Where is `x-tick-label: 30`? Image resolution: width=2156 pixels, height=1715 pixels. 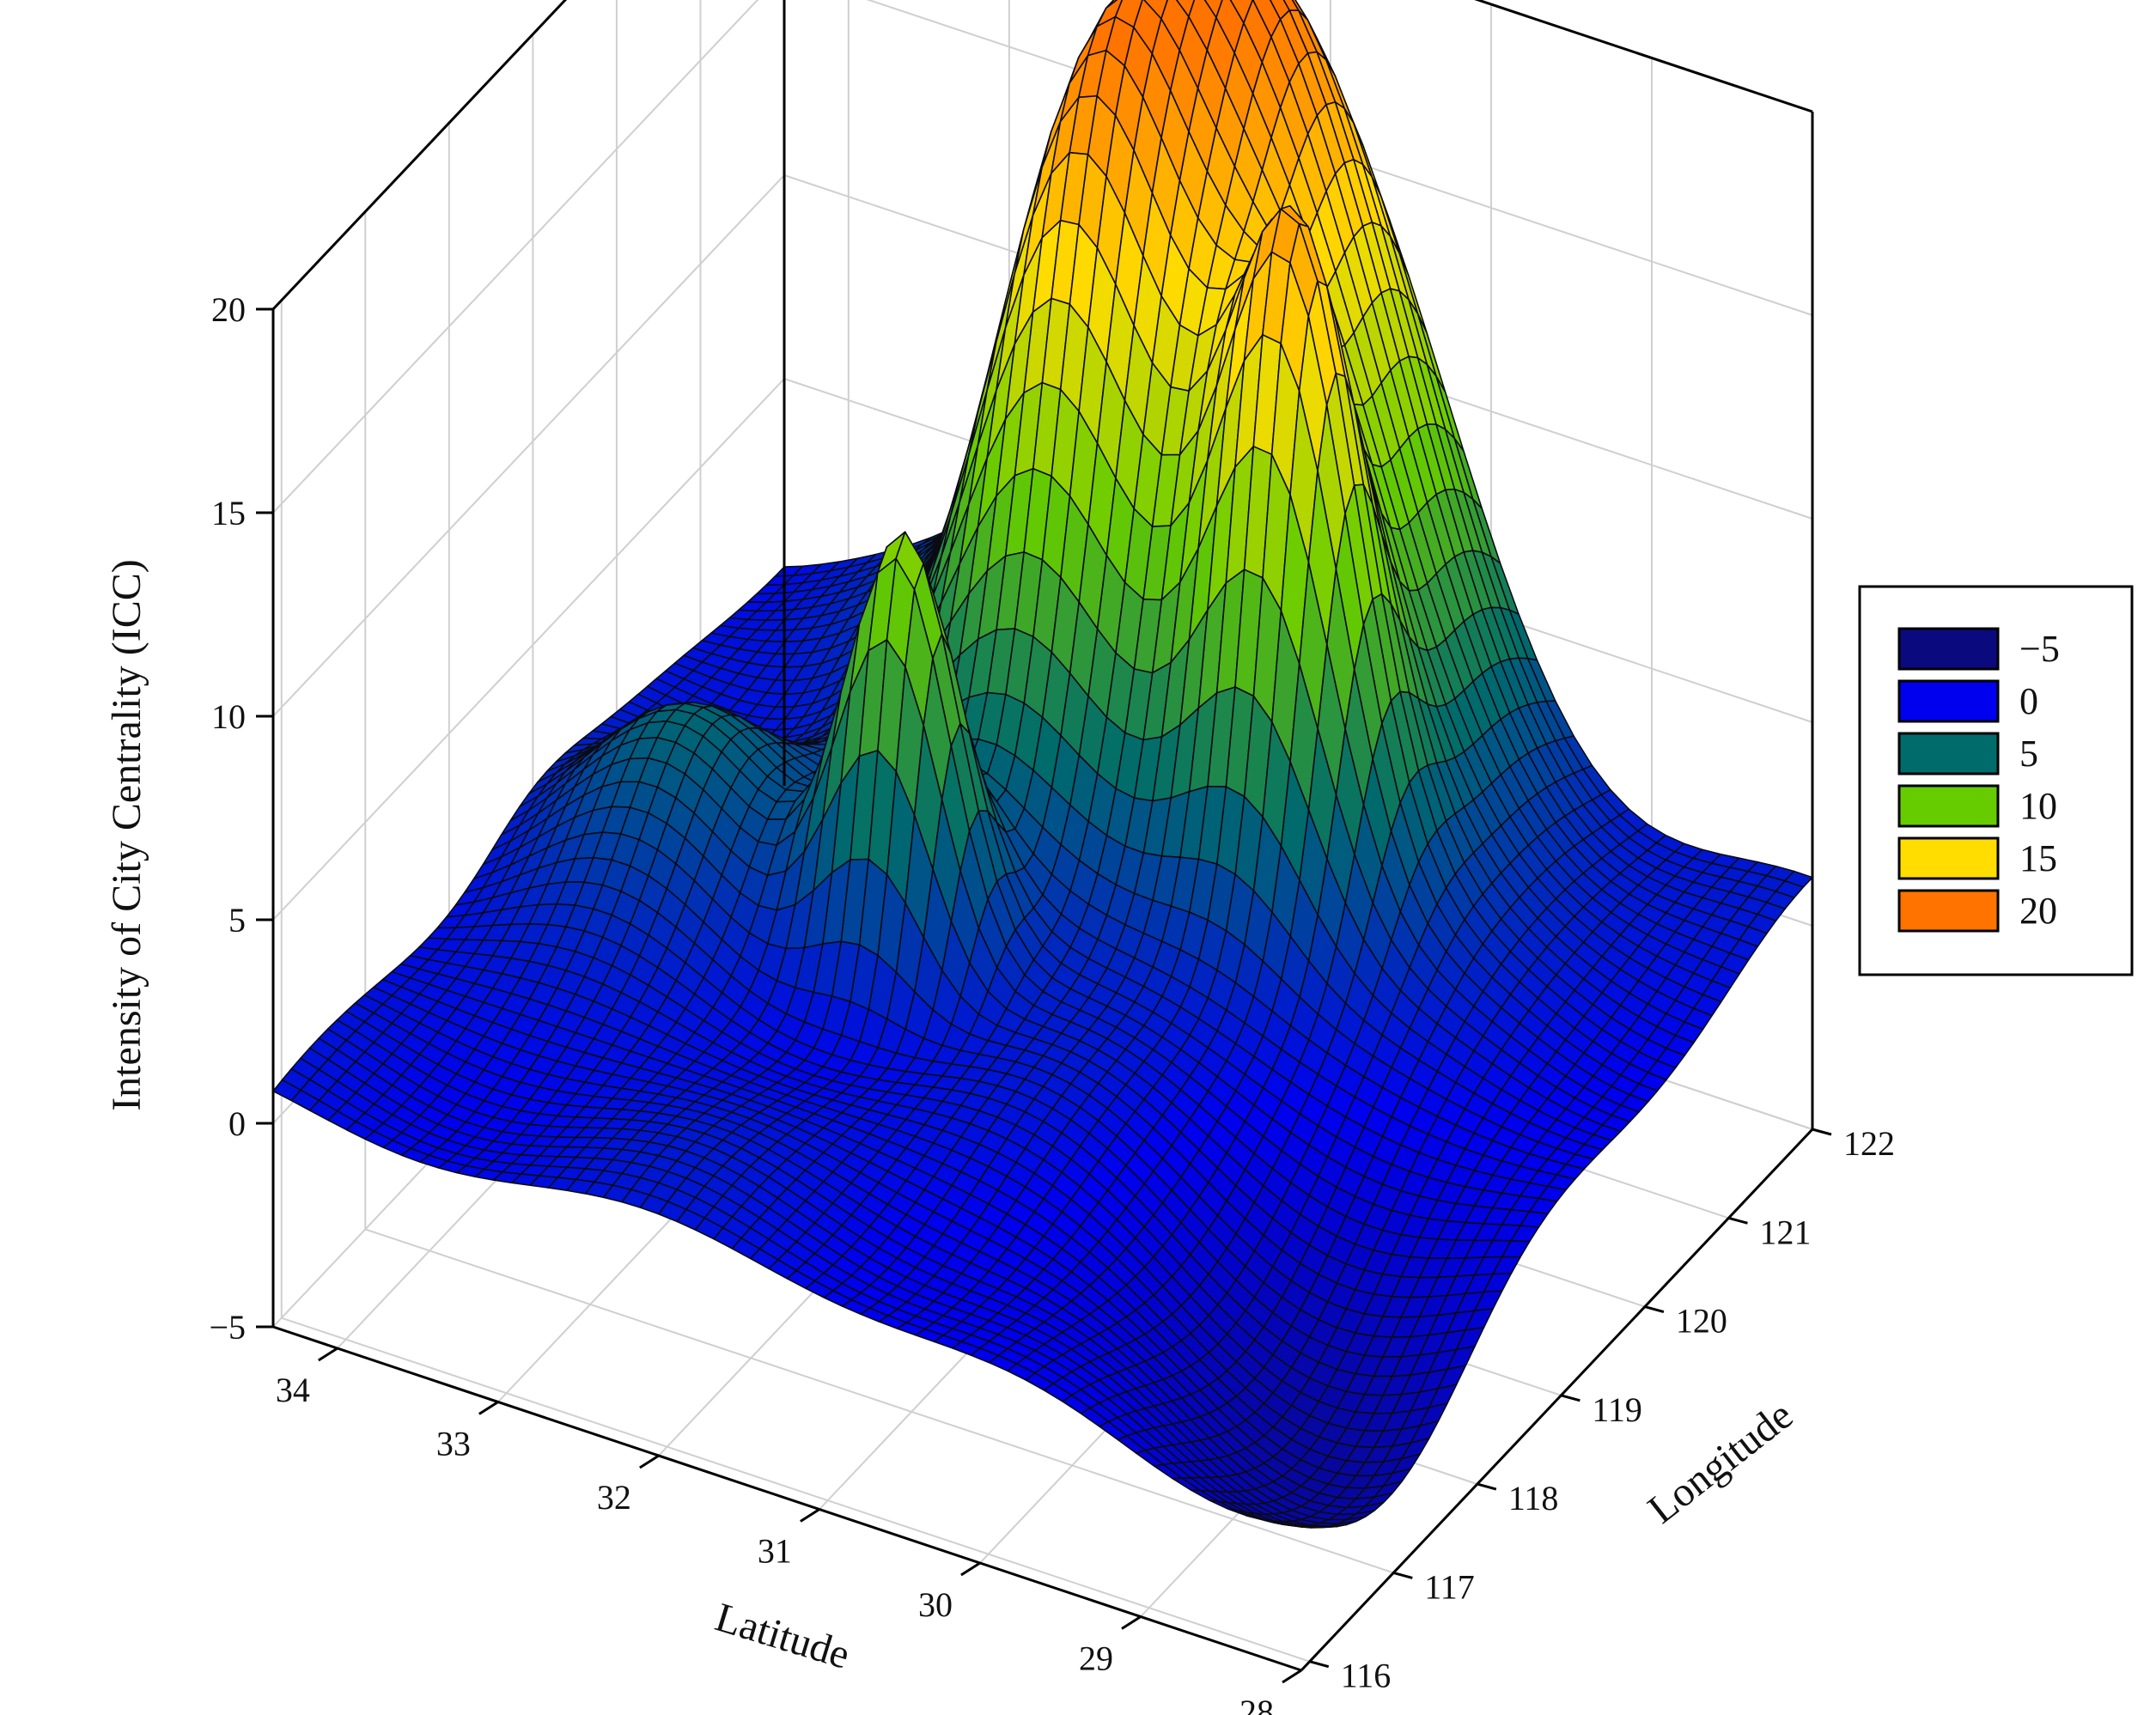 x-tick-label: 30 is located at coordinates (935, 1604).